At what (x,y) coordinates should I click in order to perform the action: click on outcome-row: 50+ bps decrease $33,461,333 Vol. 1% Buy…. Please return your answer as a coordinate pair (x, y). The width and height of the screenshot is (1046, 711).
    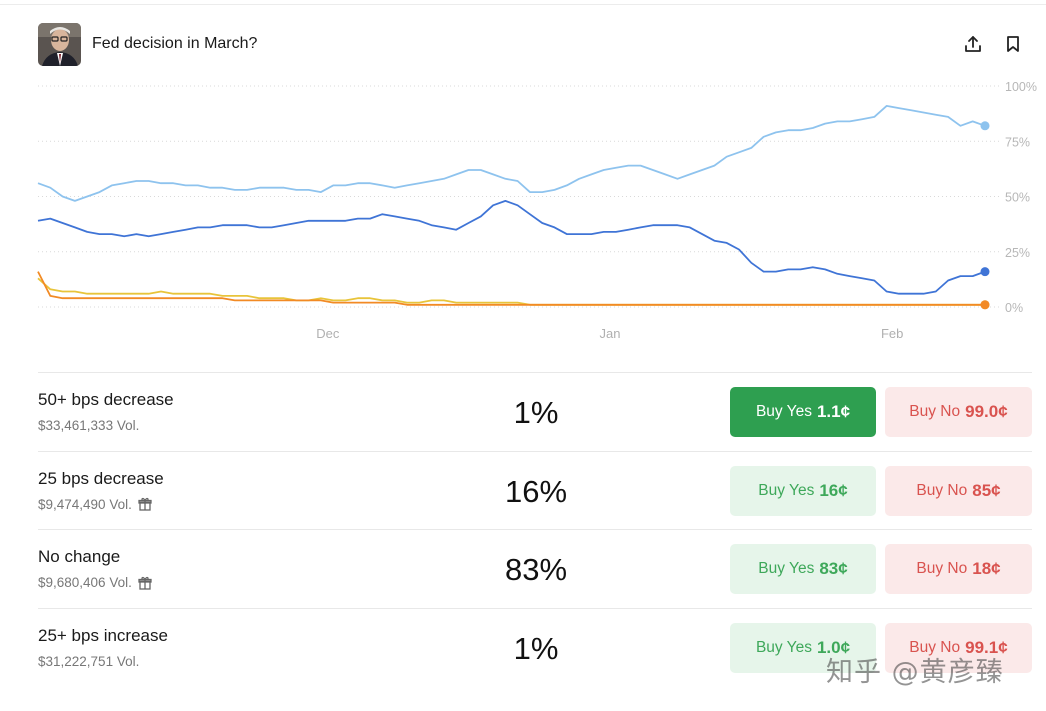
    Looking at the image, I should click on (535, 411).